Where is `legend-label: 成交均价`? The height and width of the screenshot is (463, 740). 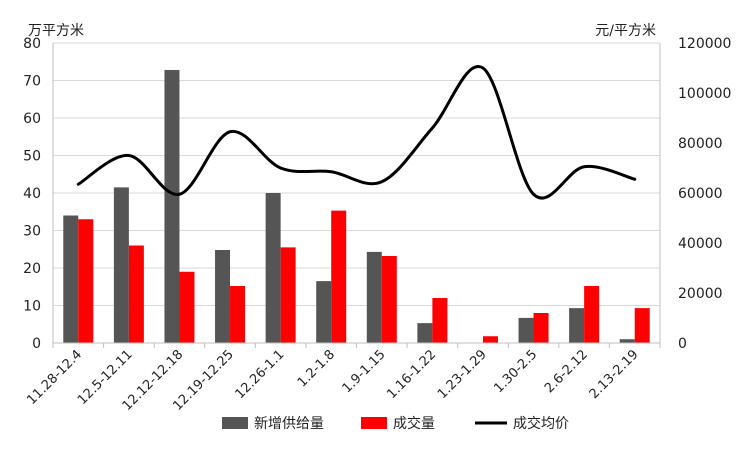
legend-label: 成交均价 is located at coordinates (541, 423).